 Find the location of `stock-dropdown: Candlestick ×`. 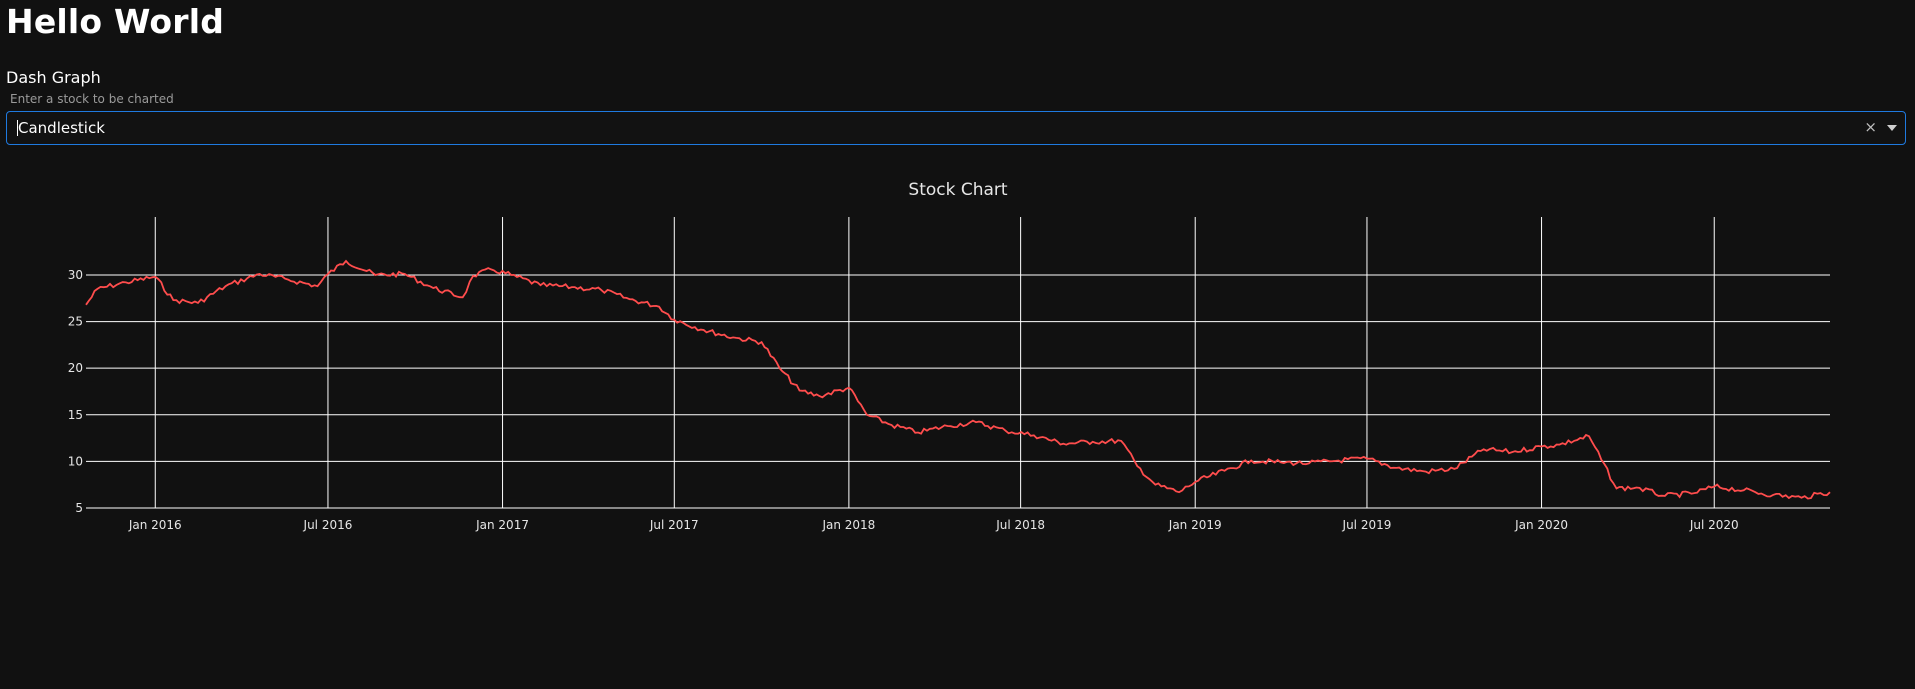

stock-dropdown: Candlestick × is located at coordinates (956, 128).